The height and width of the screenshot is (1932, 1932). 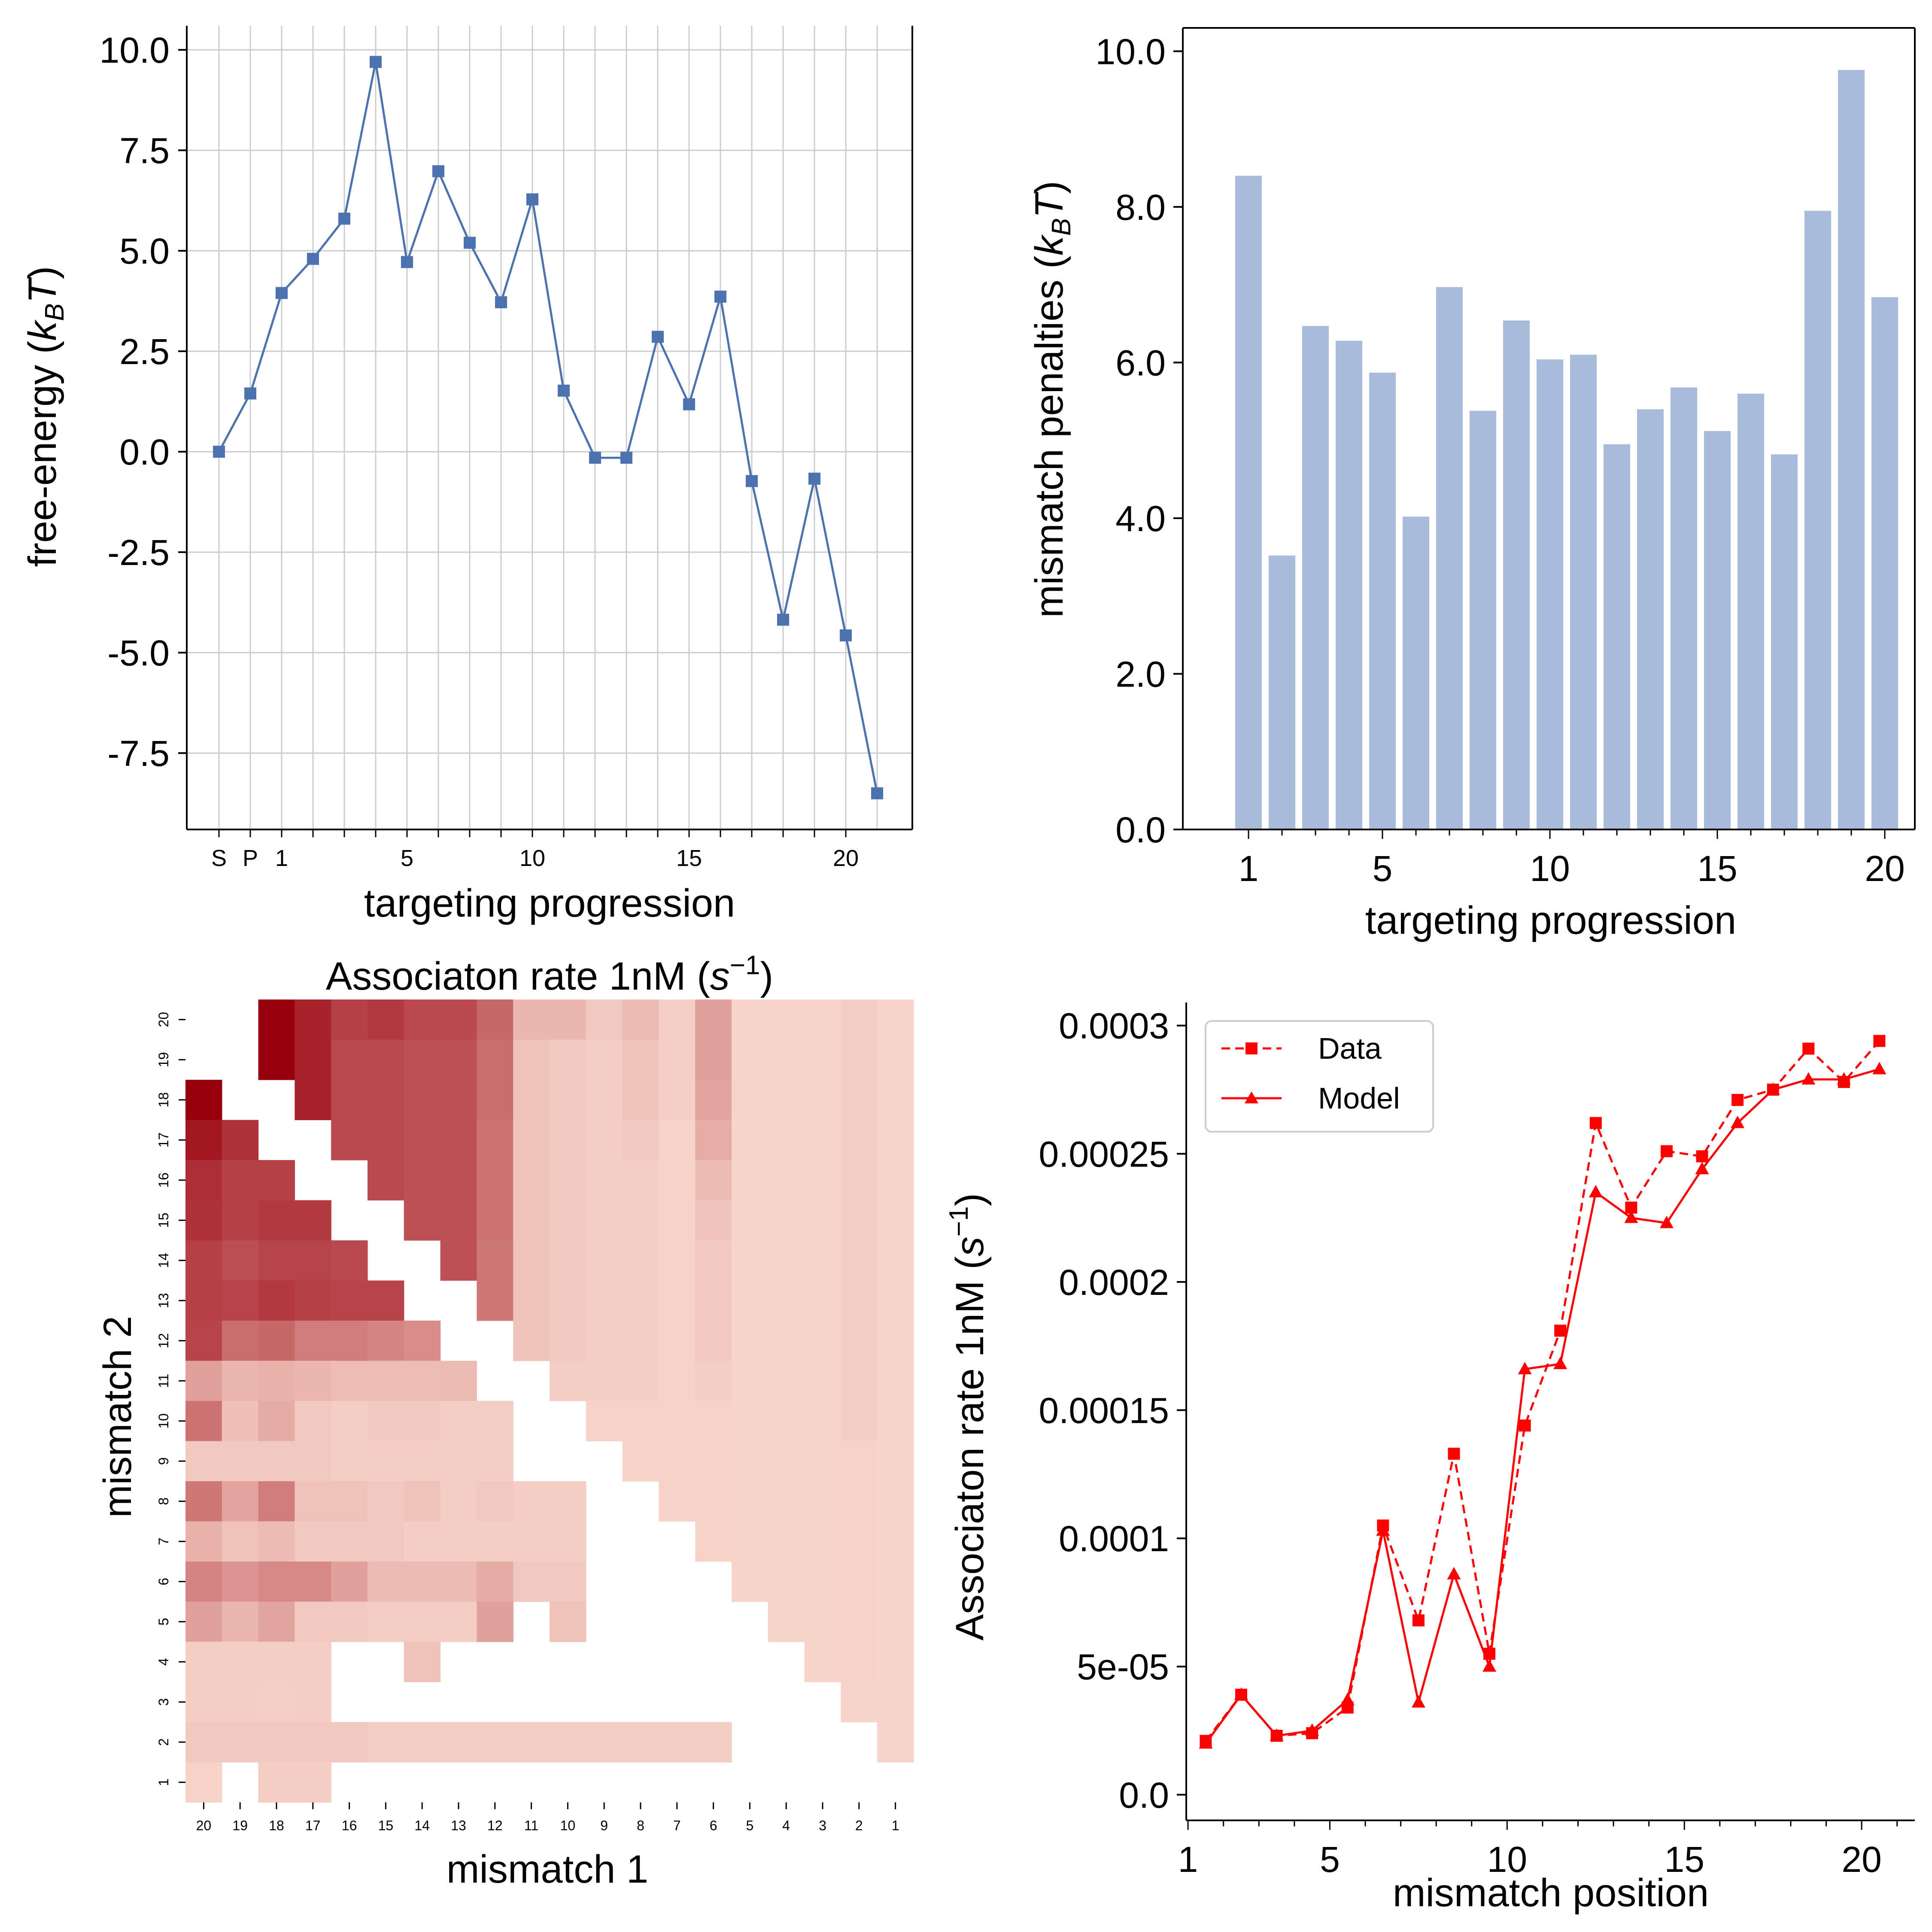 What do you see at coordinates (1114, 1539) in the screenshot?
I see `association-rate-y-tick-label: 0.0001` at bounding box center [1114, 1539].